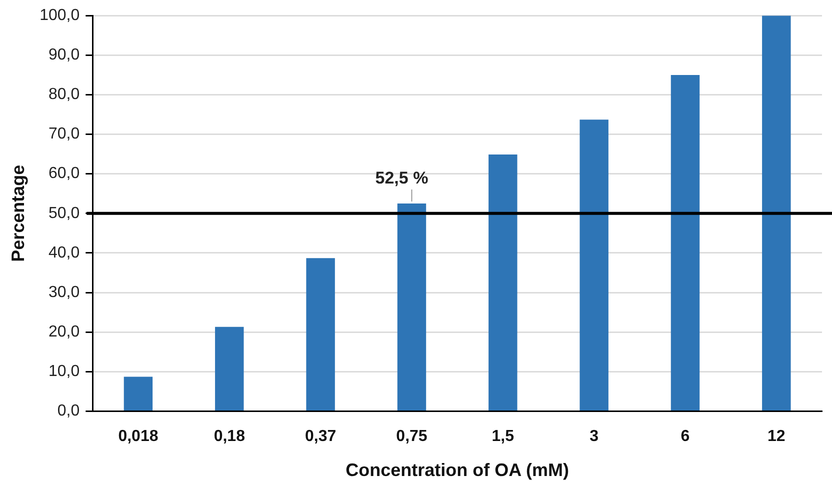 The image size is (832, 488). Describe the element at coordinates (230, 437) in the screenshot. I see `x-tick-label: 0,18` at that location.